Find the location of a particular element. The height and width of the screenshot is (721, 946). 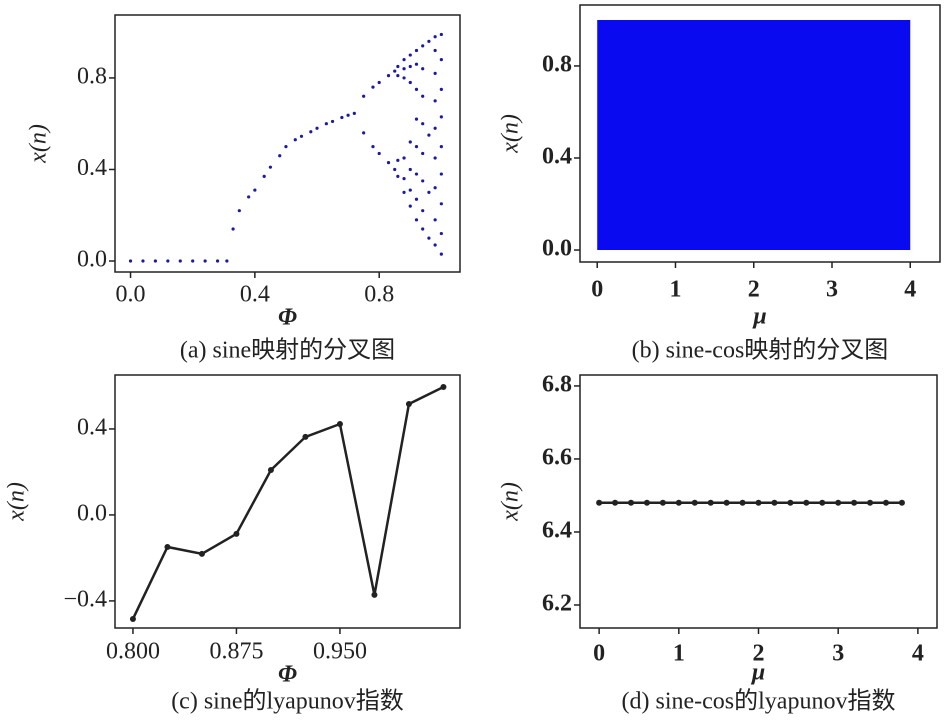

x-tick-label: 4 is located at coordinates (918, 654).